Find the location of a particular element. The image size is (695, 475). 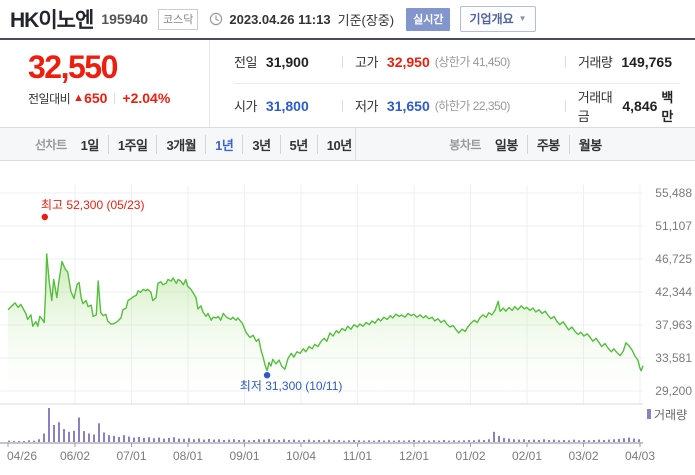

y-axis-label: 46,725 is located at coordinates (673, 259).